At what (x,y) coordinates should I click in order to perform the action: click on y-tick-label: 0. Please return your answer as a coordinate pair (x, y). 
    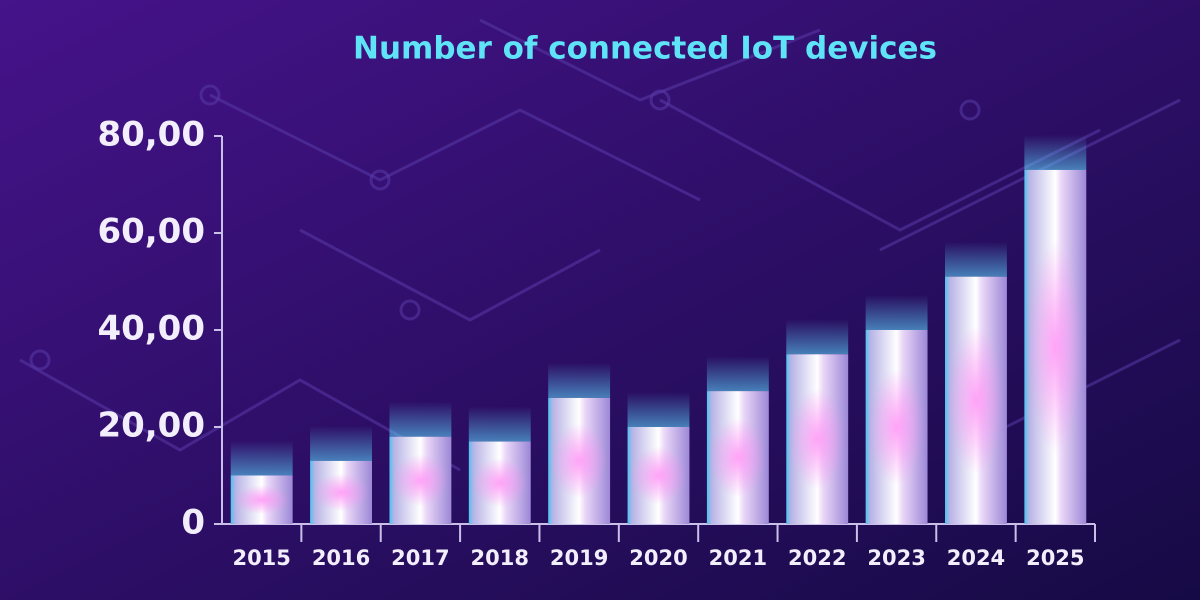
    Looking at the image, I should click on (193, 523).